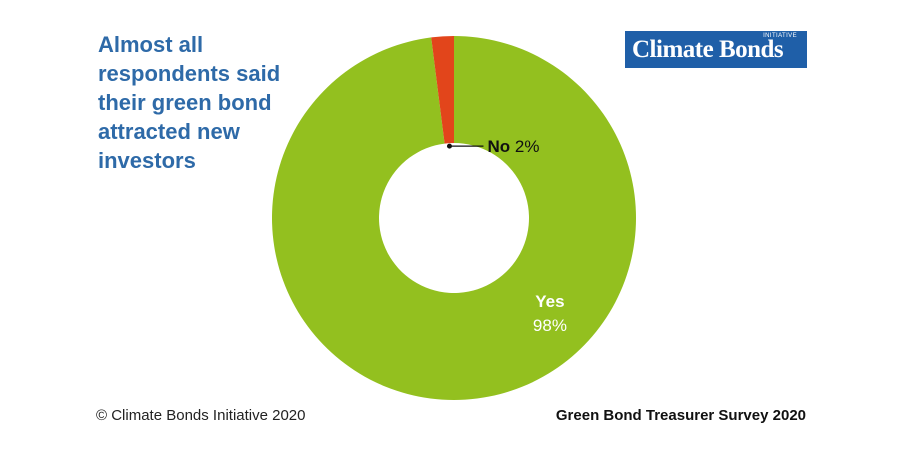  Describe the element at coordinates (201, 415) in the screenshot. I see `copyright-text: © Climate Bonds Initiative 2020` at that location.